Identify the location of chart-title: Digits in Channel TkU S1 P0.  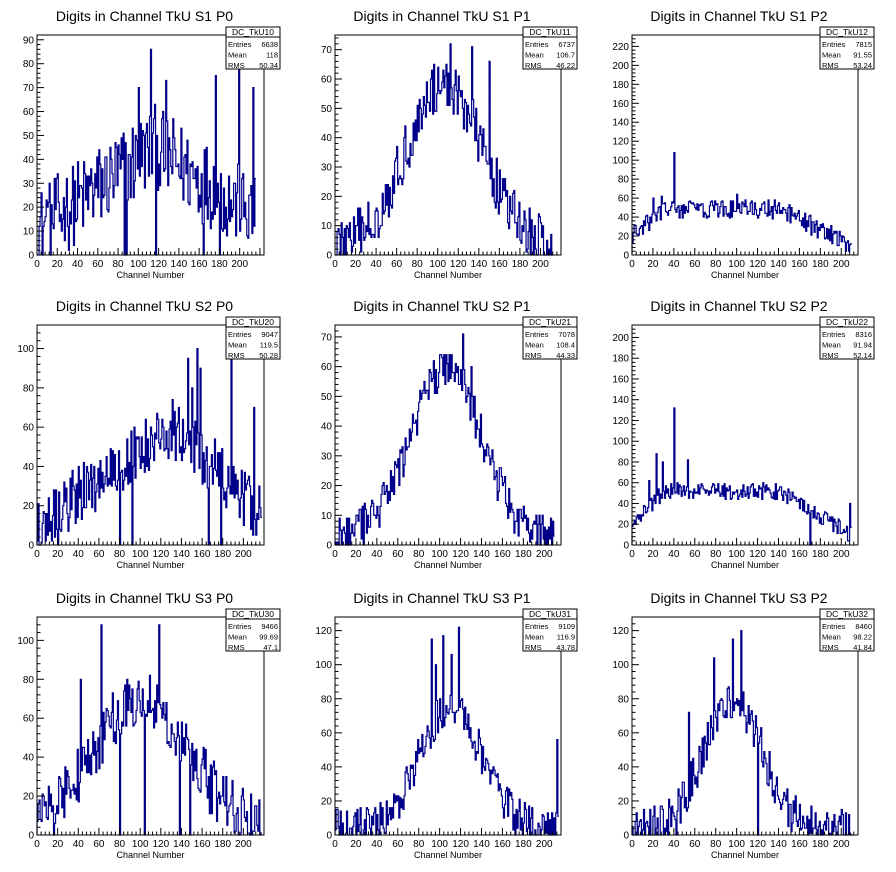
(144, 16).